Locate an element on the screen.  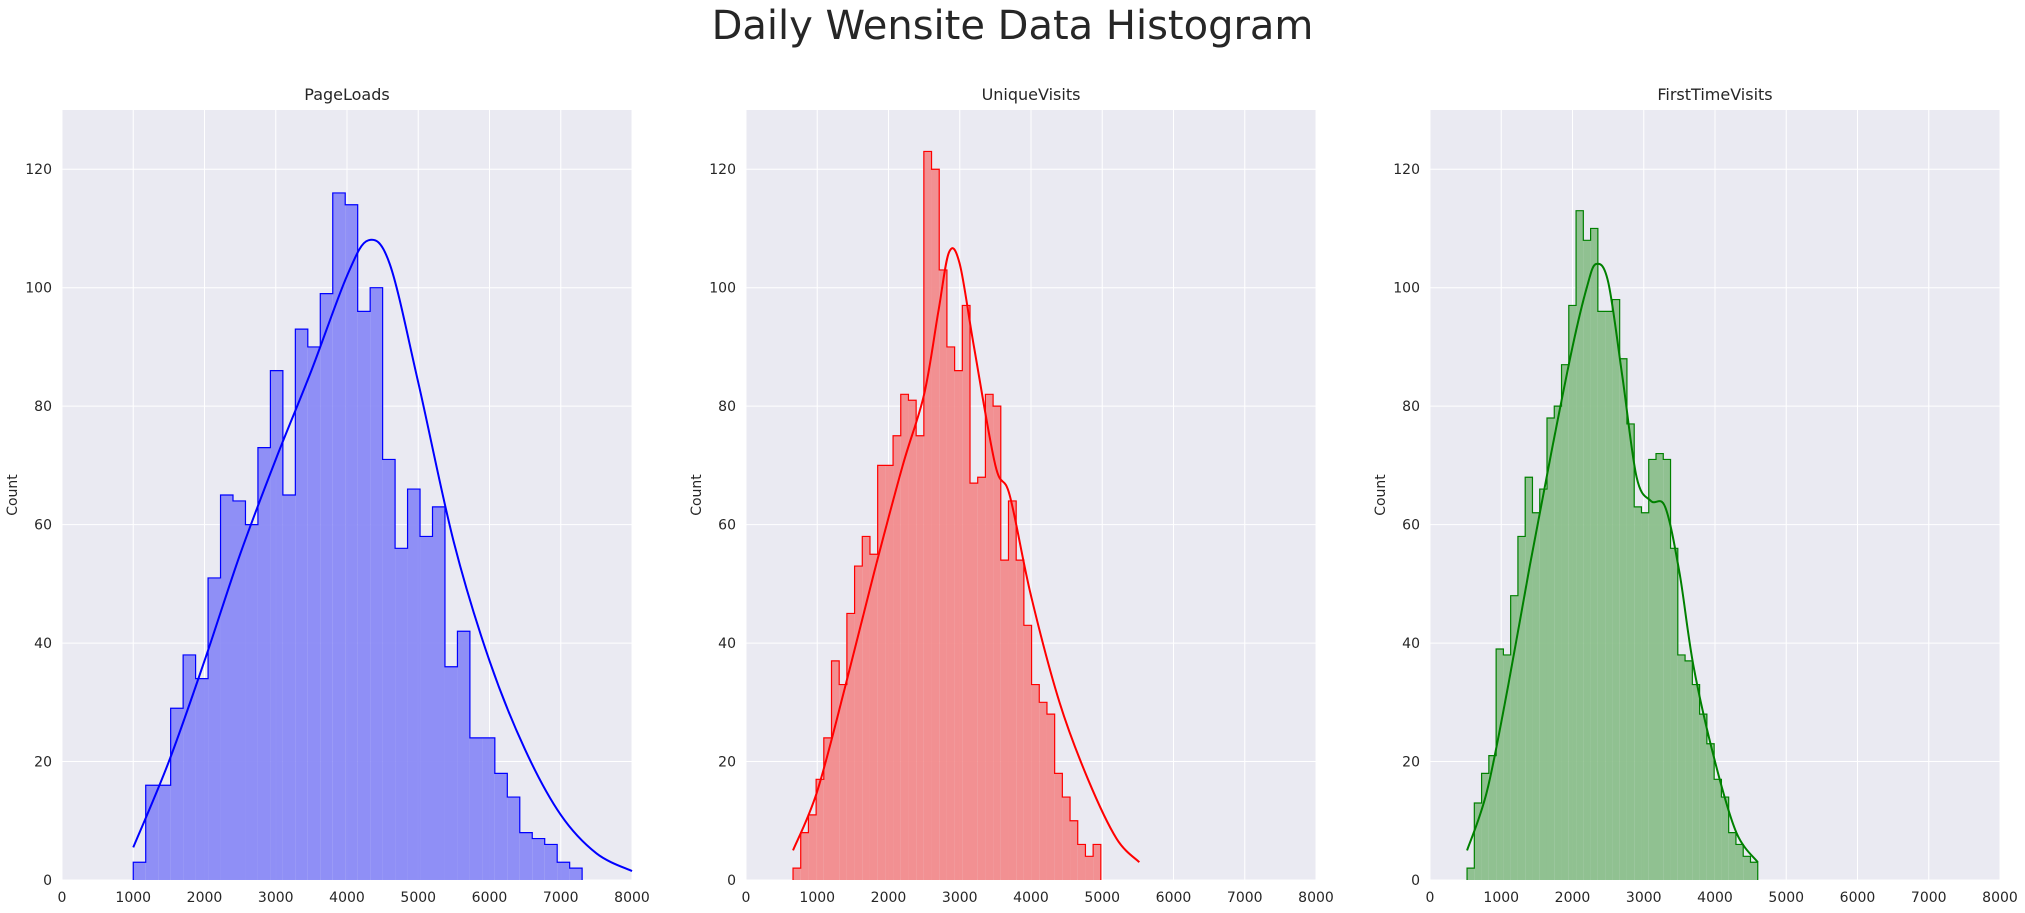
kde-curve is located at coordinates (966, 555).